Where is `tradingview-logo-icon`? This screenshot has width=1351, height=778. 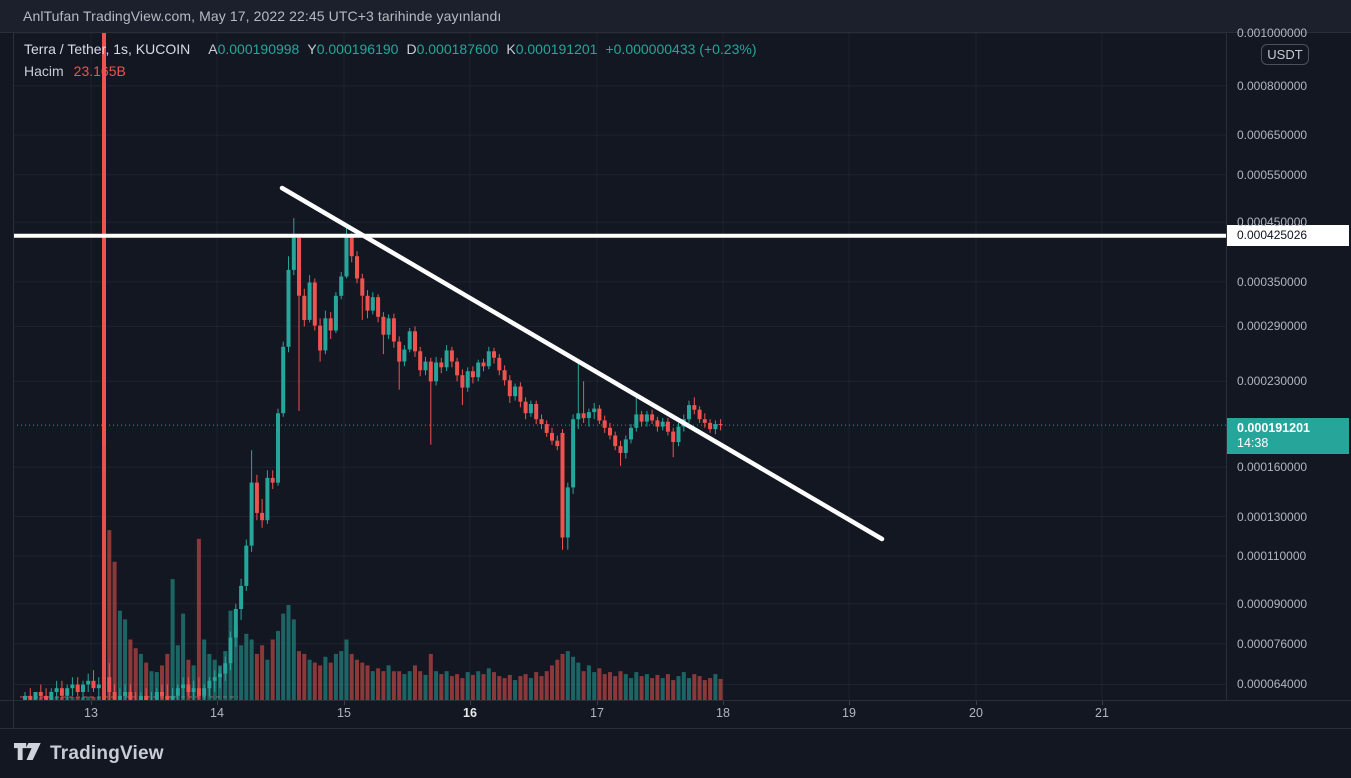 tradingview-logo-icon is located at coordinates (27, 753).